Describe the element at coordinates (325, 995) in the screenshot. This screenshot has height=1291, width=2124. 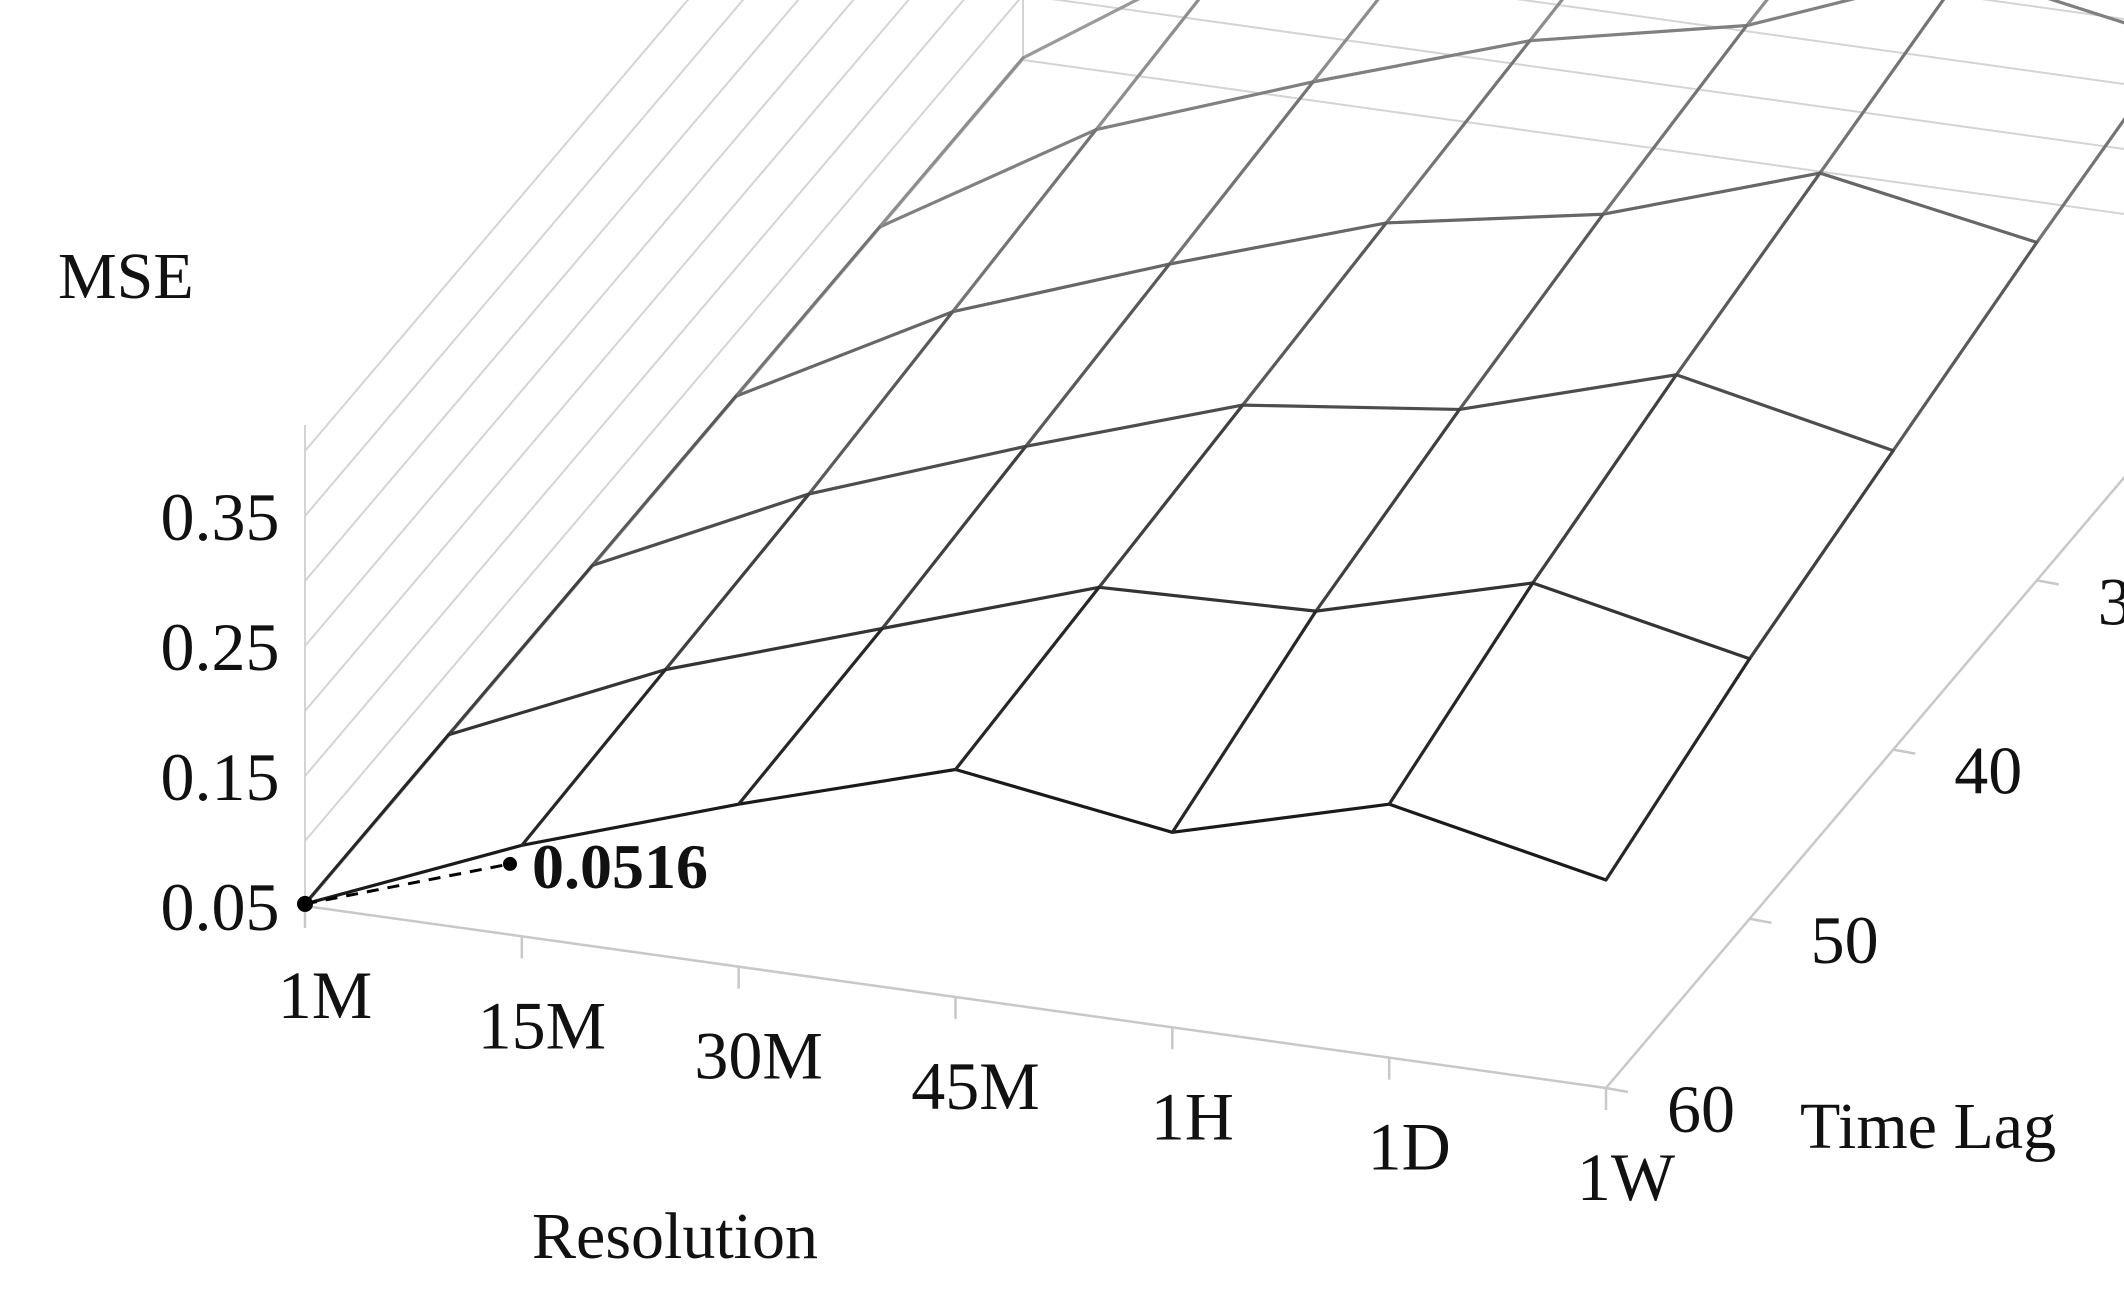
I see `x-tick-label: 1M` at that location.